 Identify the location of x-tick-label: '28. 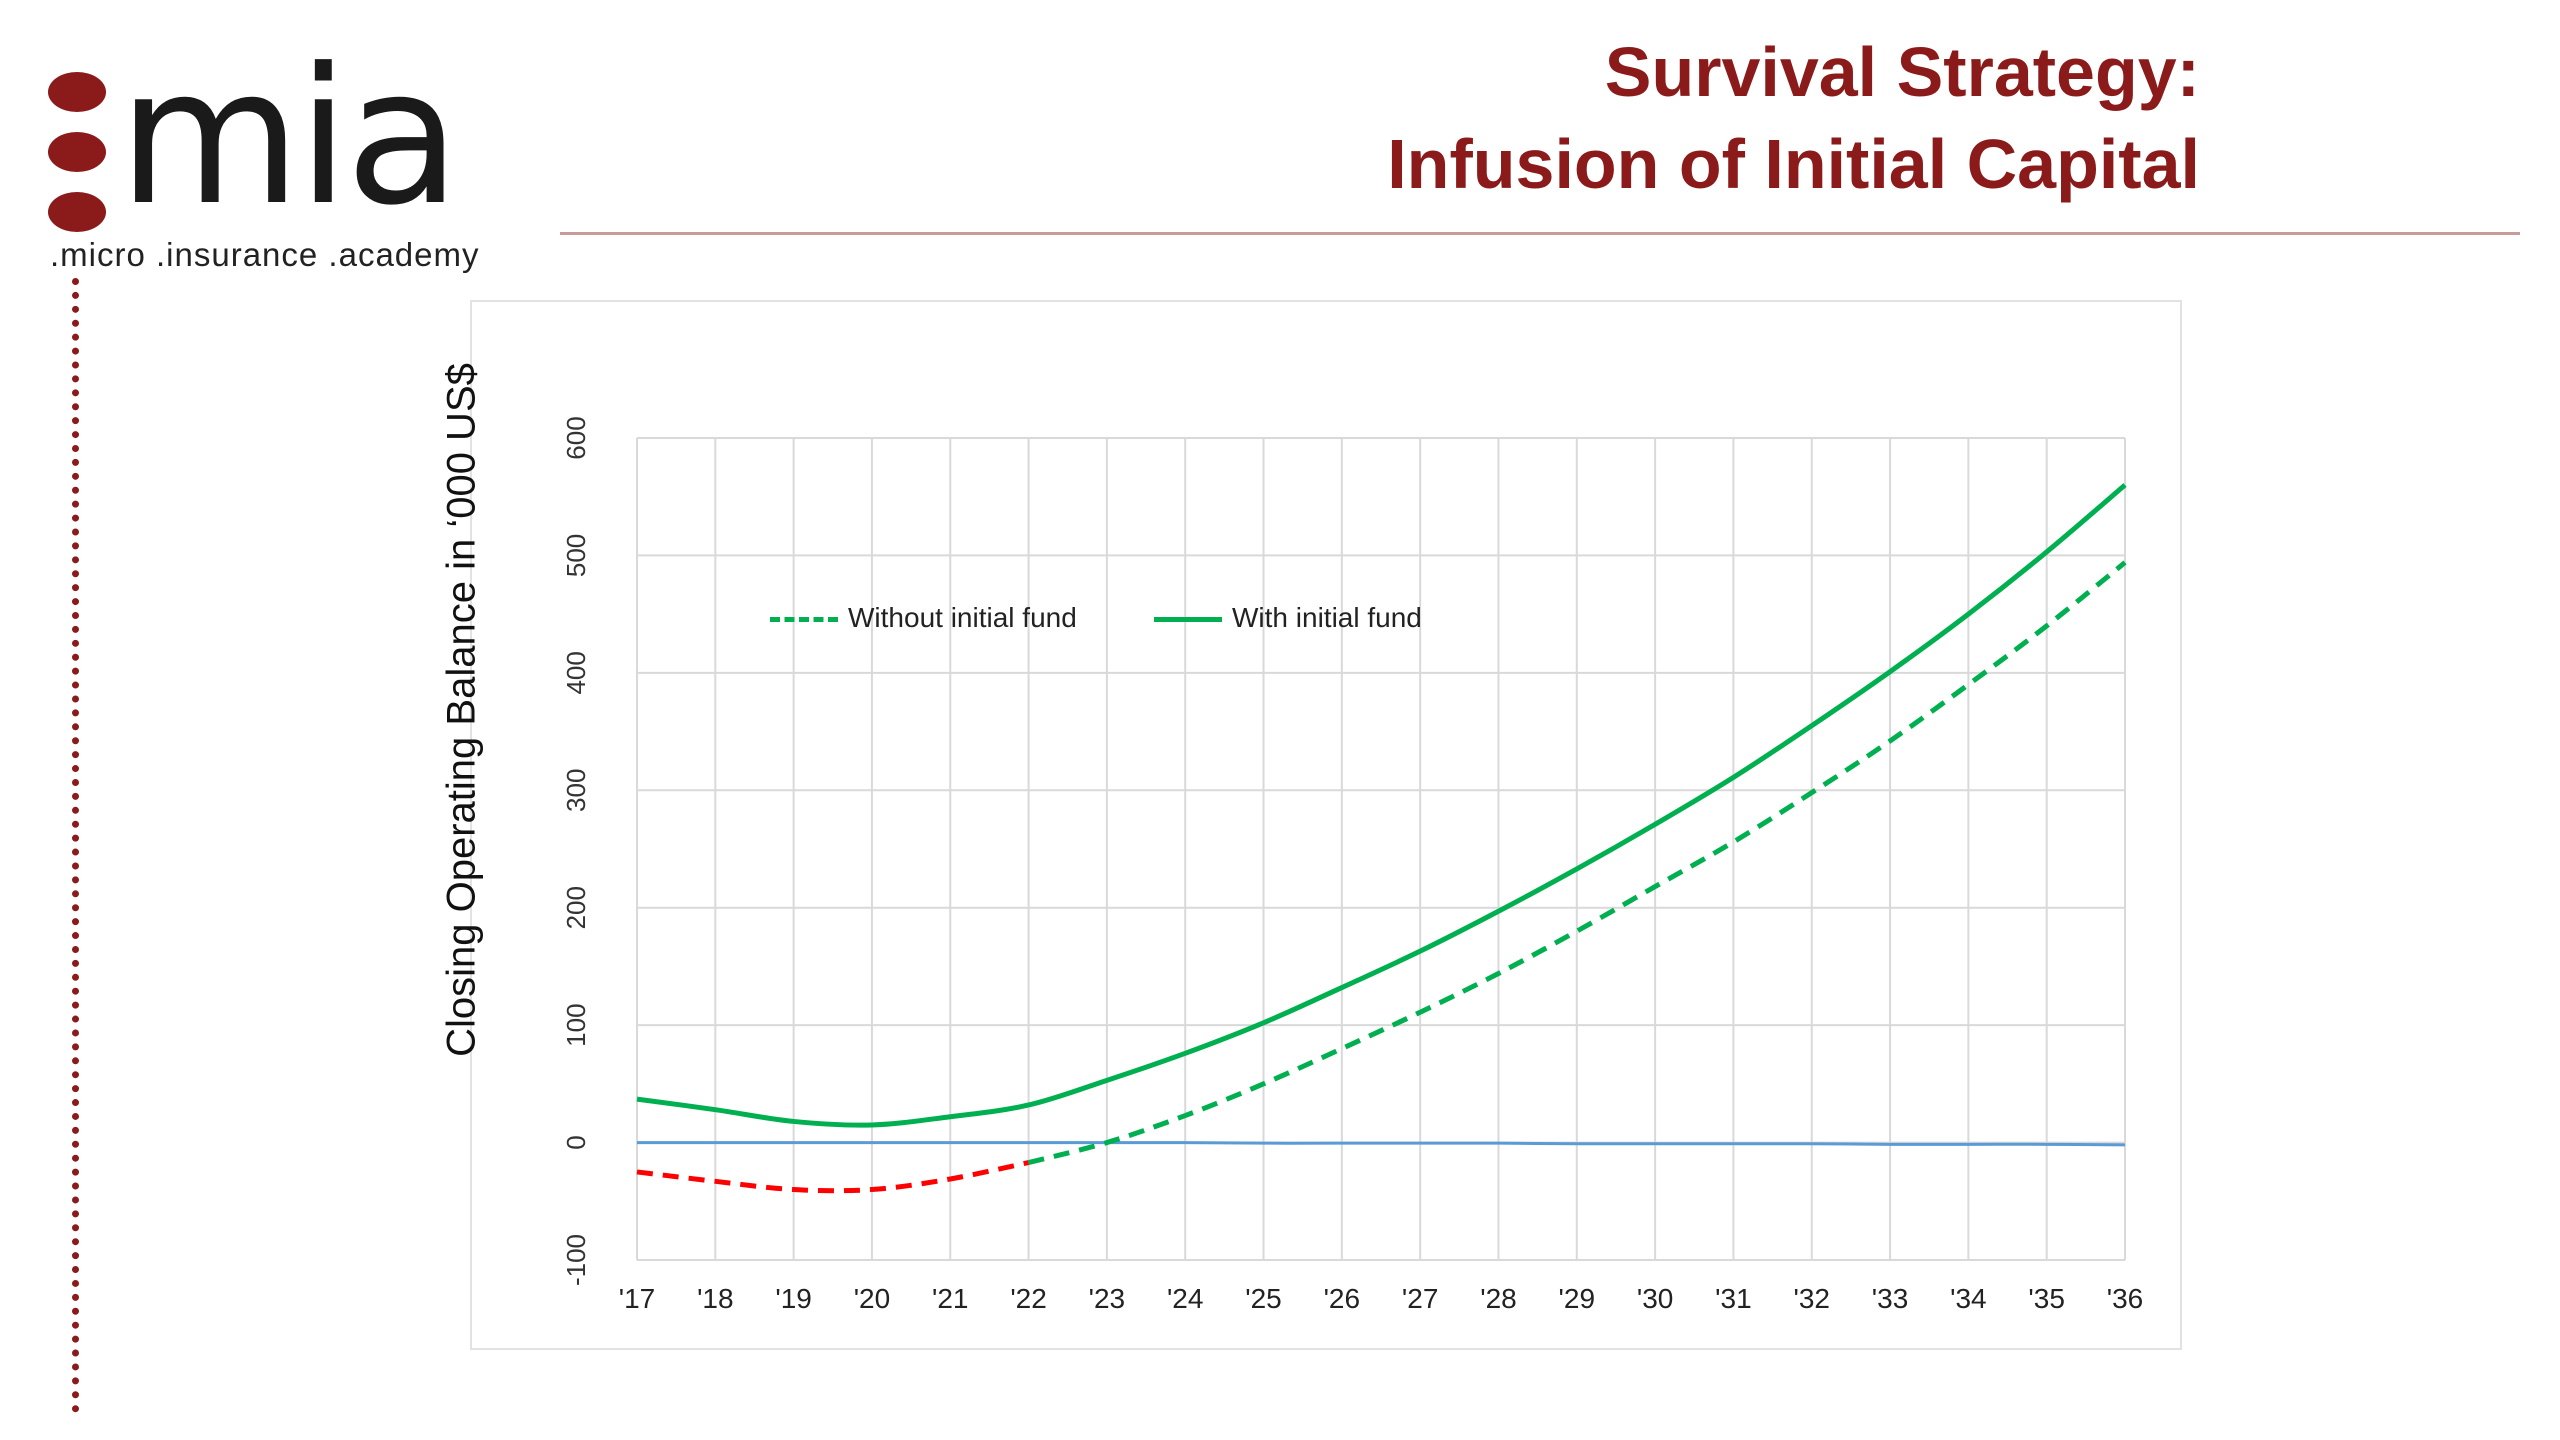
(1498, 1298).